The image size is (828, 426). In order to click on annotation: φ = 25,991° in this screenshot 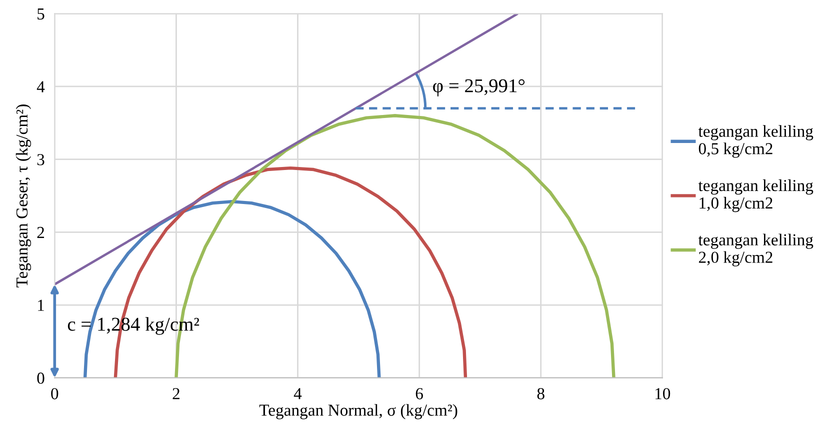, I will do `click(479, 87)`.